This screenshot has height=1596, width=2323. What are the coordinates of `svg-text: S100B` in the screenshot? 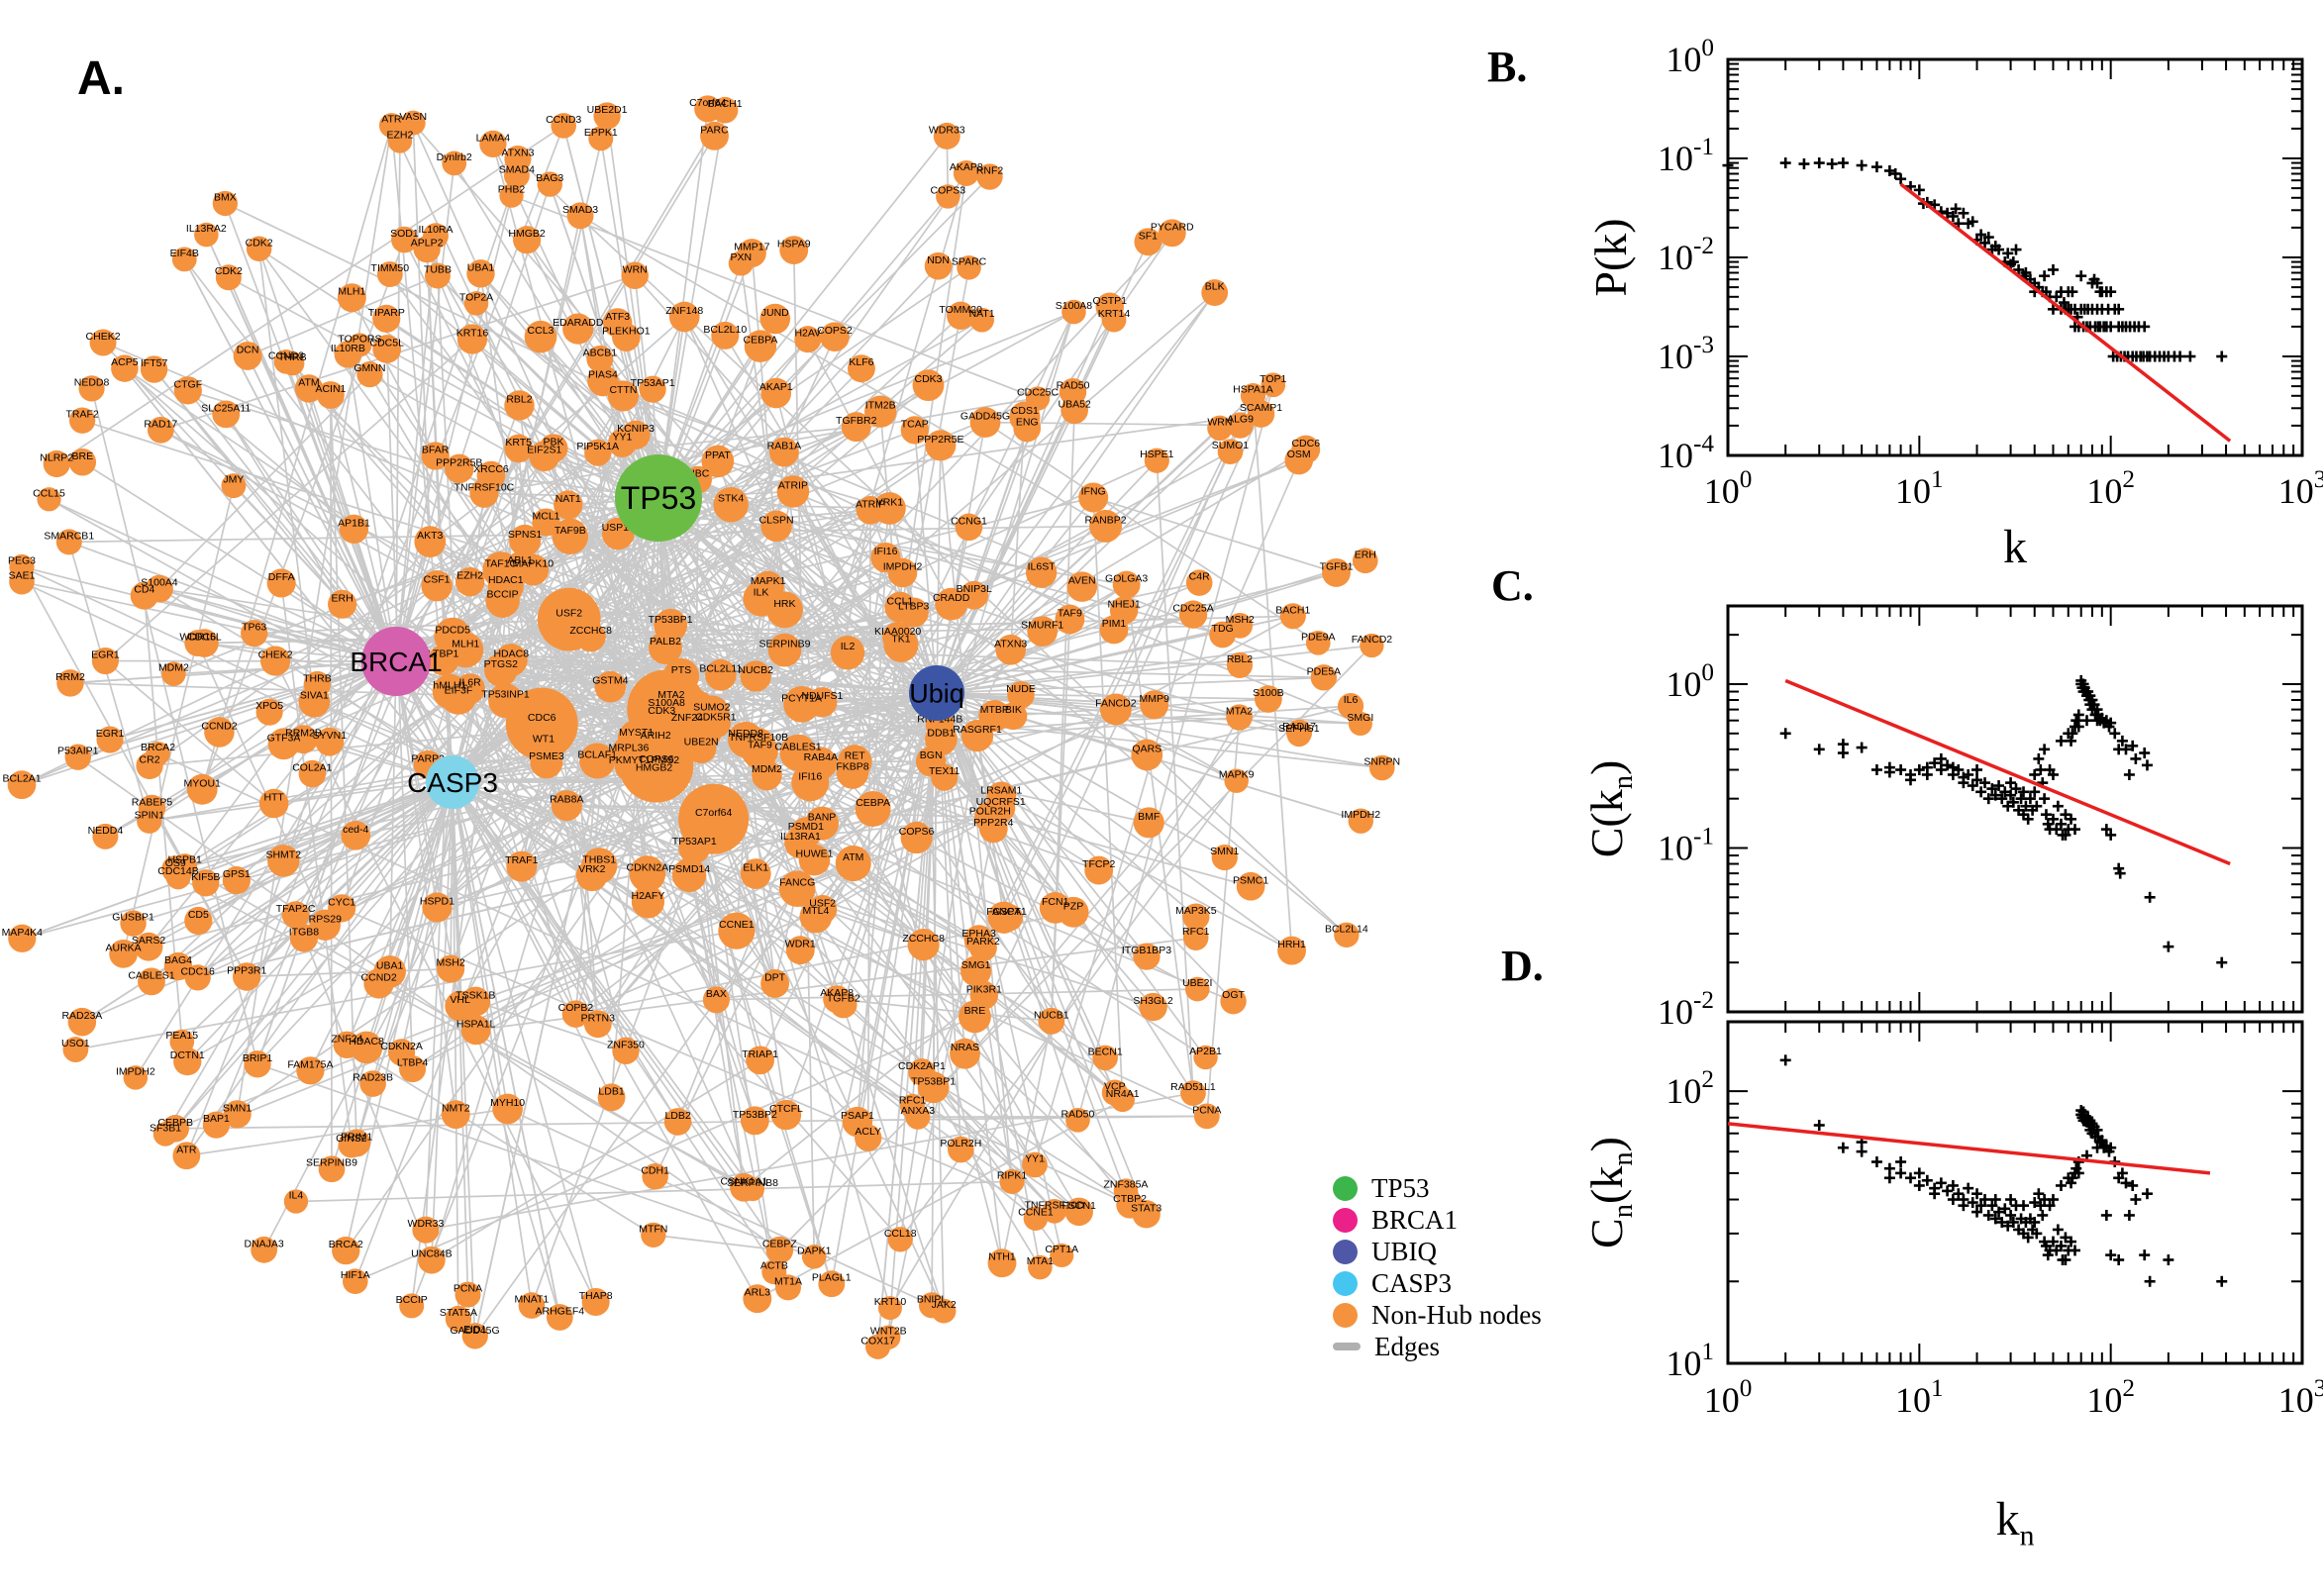 It's located at (1269, 693).